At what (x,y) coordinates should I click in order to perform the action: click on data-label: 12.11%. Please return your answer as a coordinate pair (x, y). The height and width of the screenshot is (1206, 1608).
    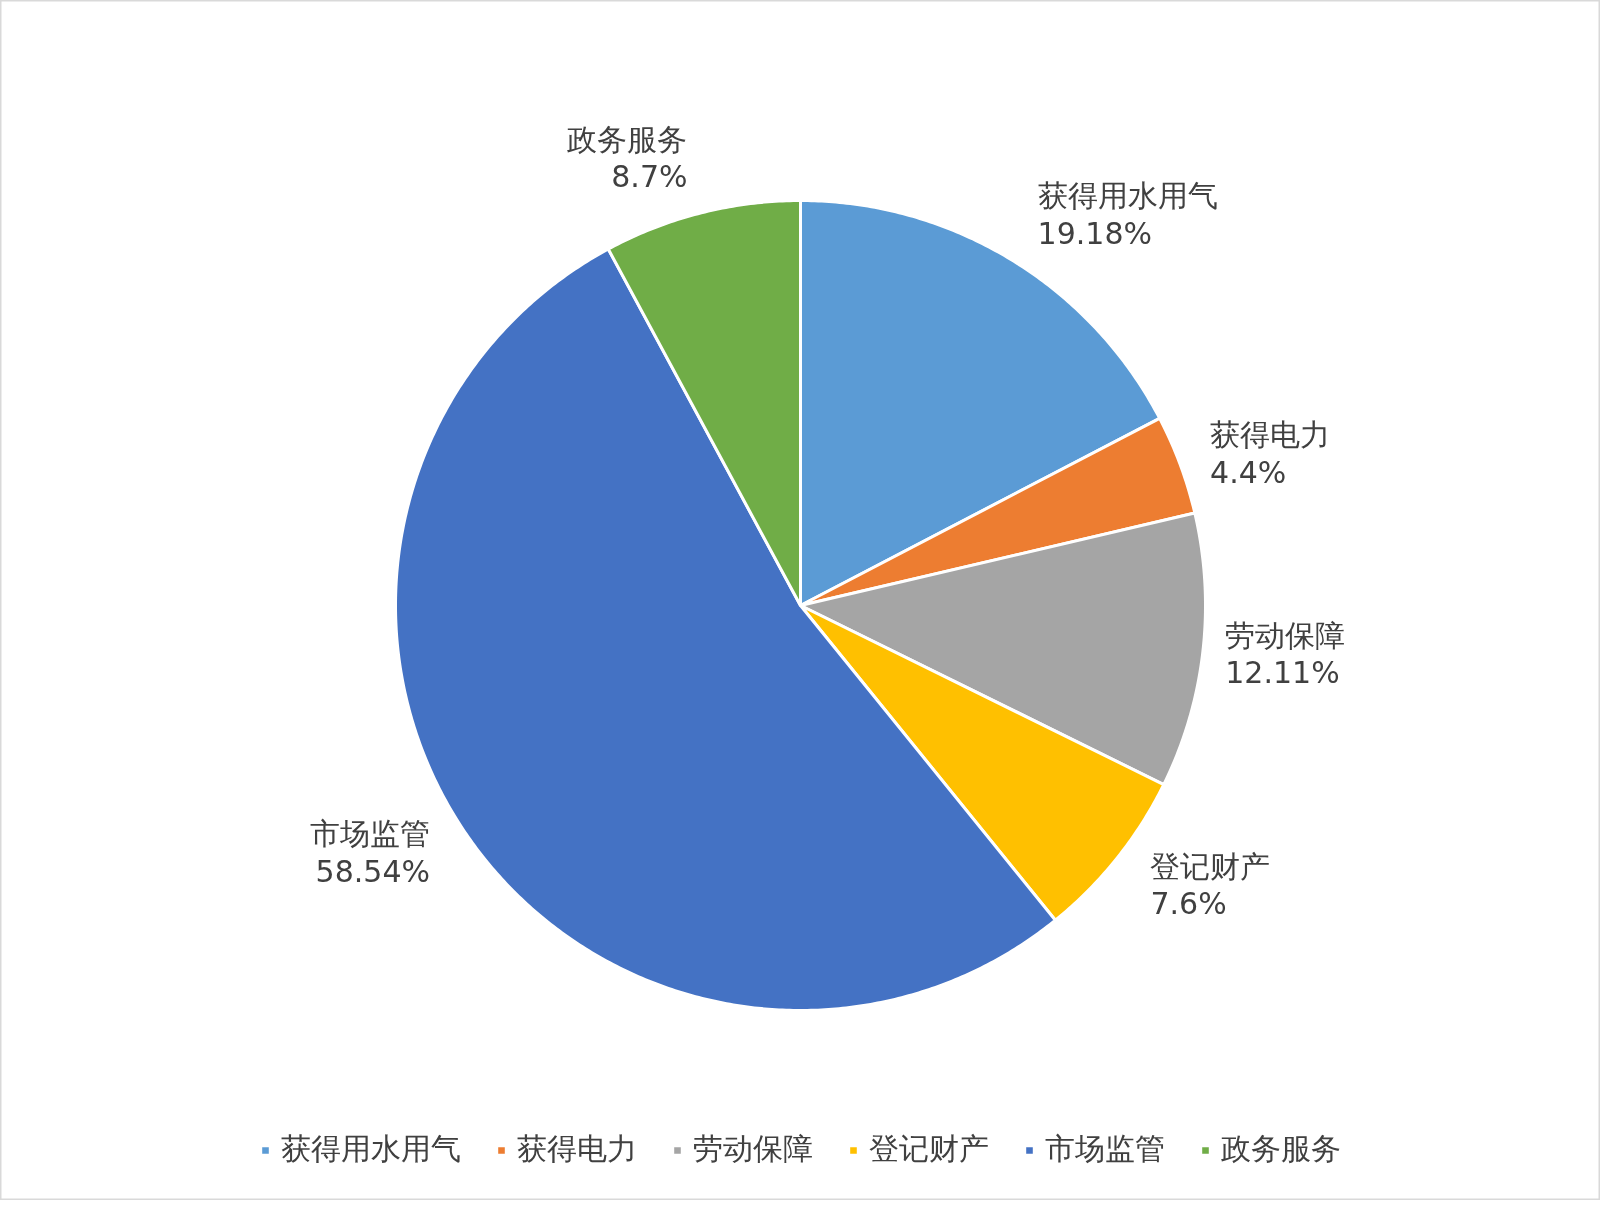
    Looking at the image, I should click on (1282, 673).